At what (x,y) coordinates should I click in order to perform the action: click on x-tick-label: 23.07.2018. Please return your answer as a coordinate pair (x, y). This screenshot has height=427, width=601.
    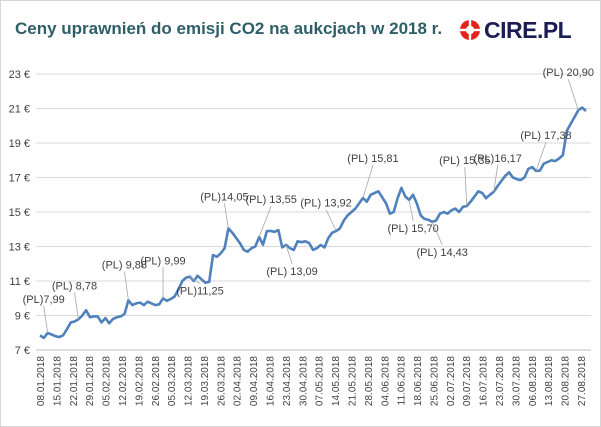
    Looking at the image, I should click on (500, 381).